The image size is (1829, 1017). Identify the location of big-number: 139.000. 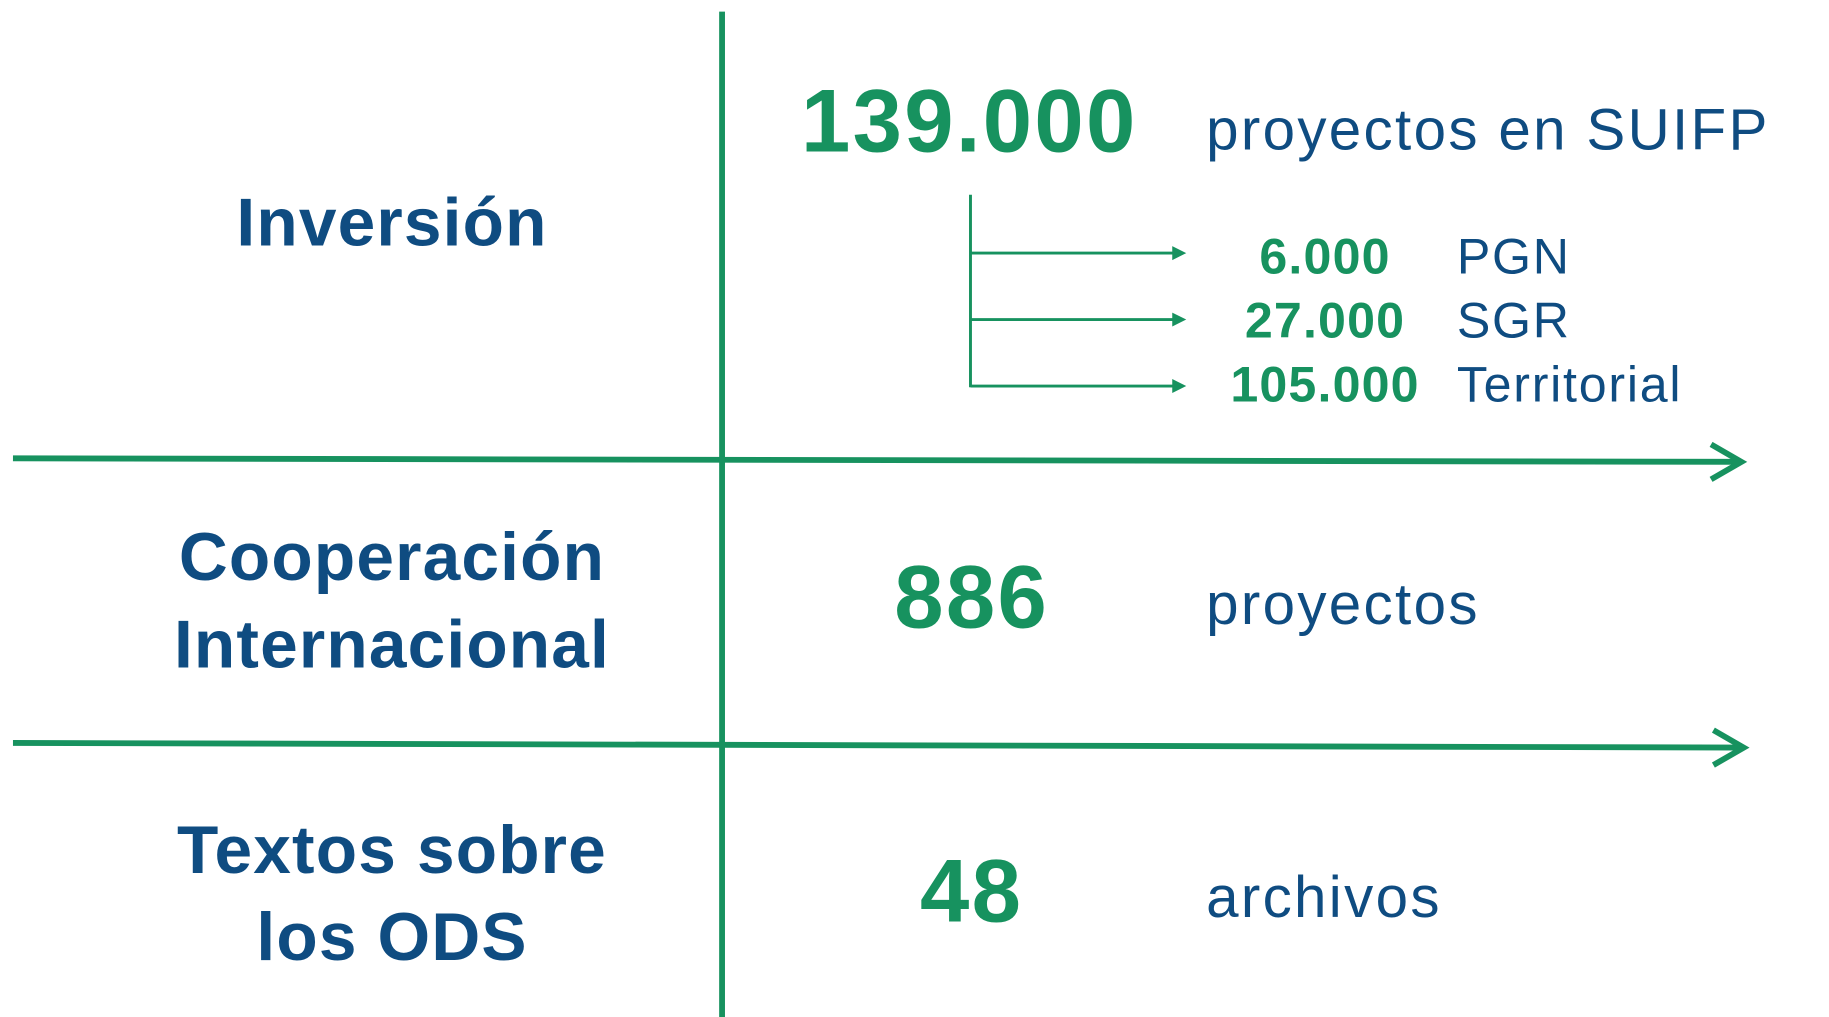
(969, 121).